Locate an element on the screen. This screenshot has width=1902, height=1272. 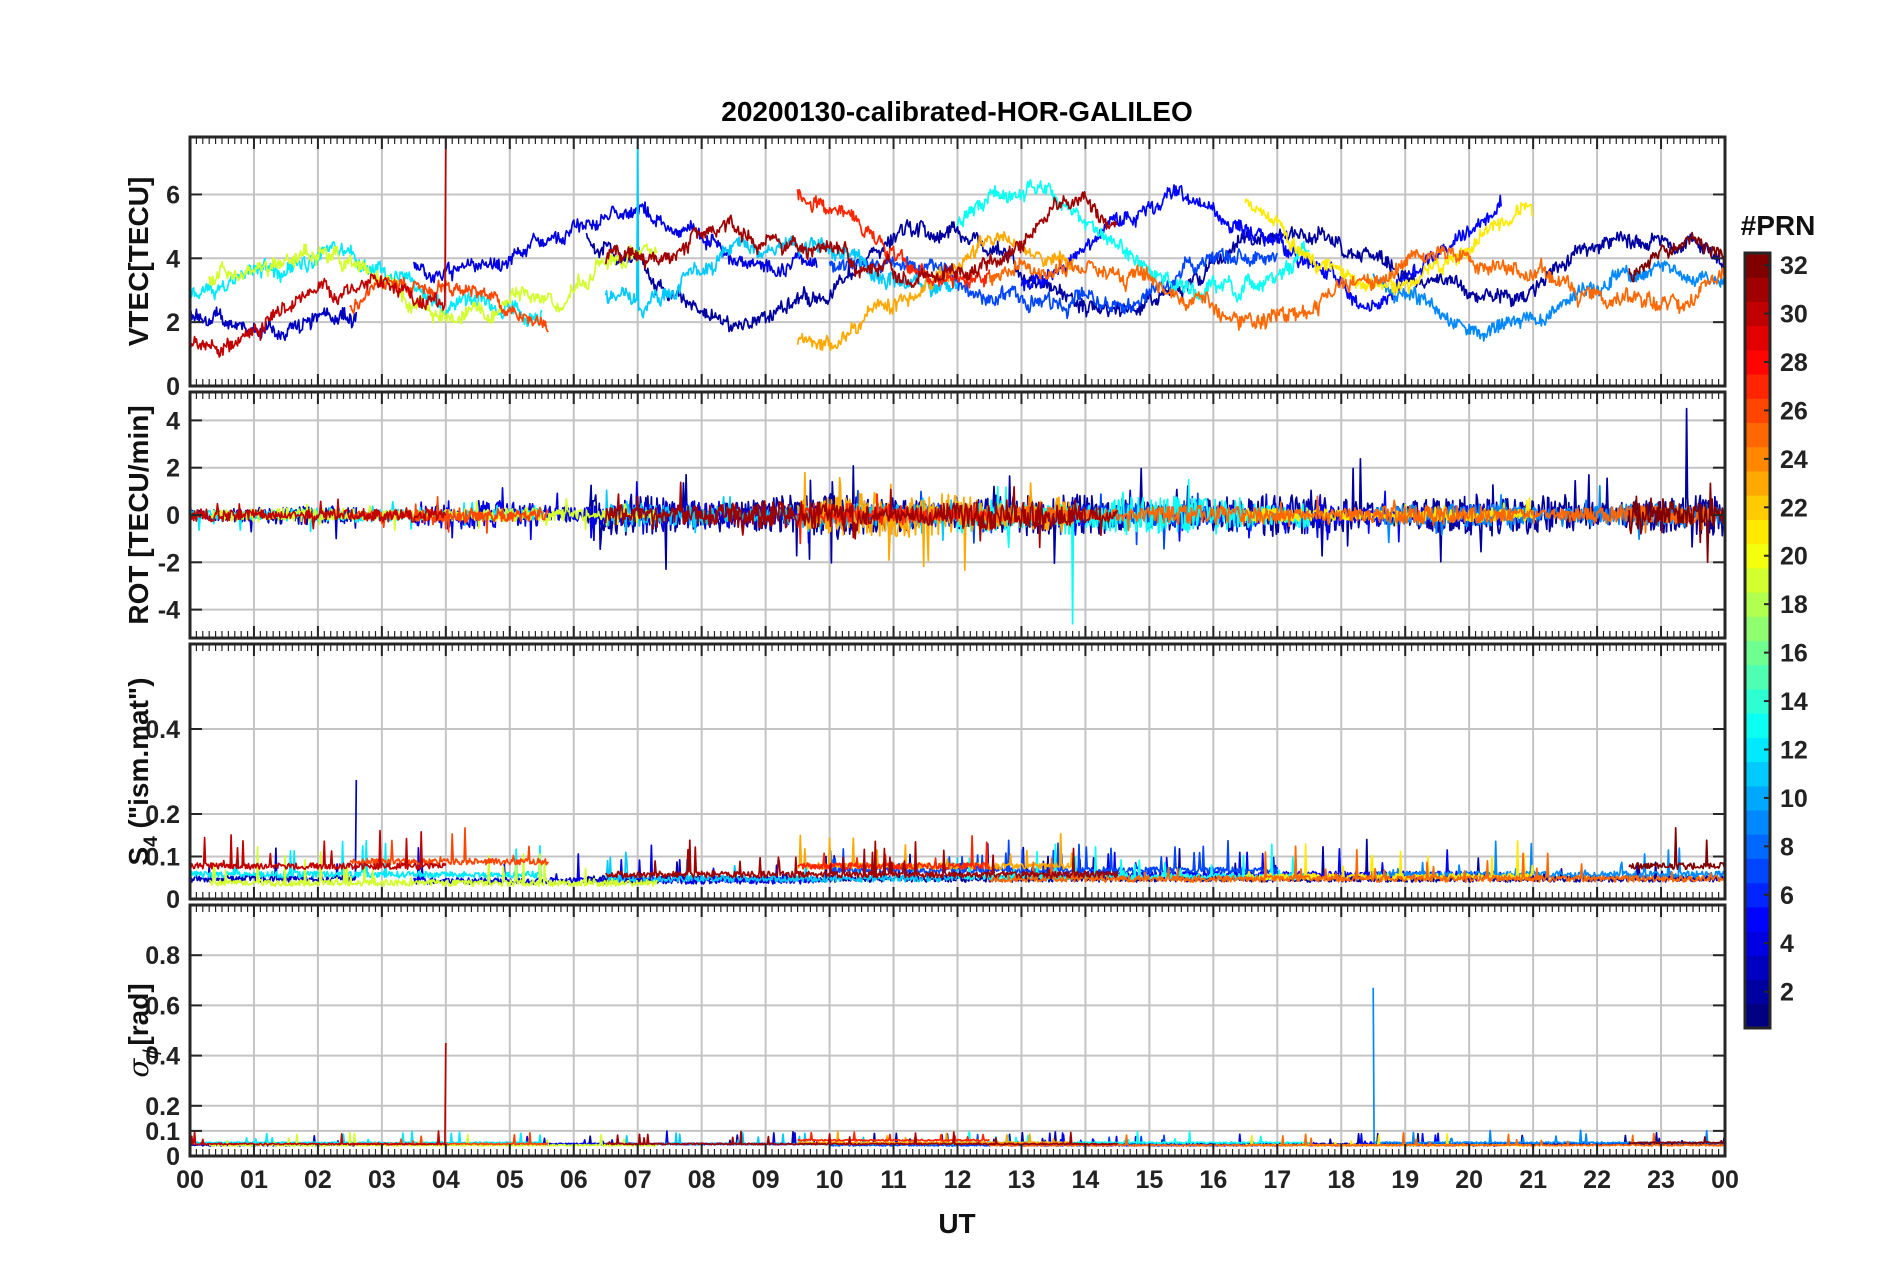
x-tick-label: 20 is located at coordinates (1469, 1180).